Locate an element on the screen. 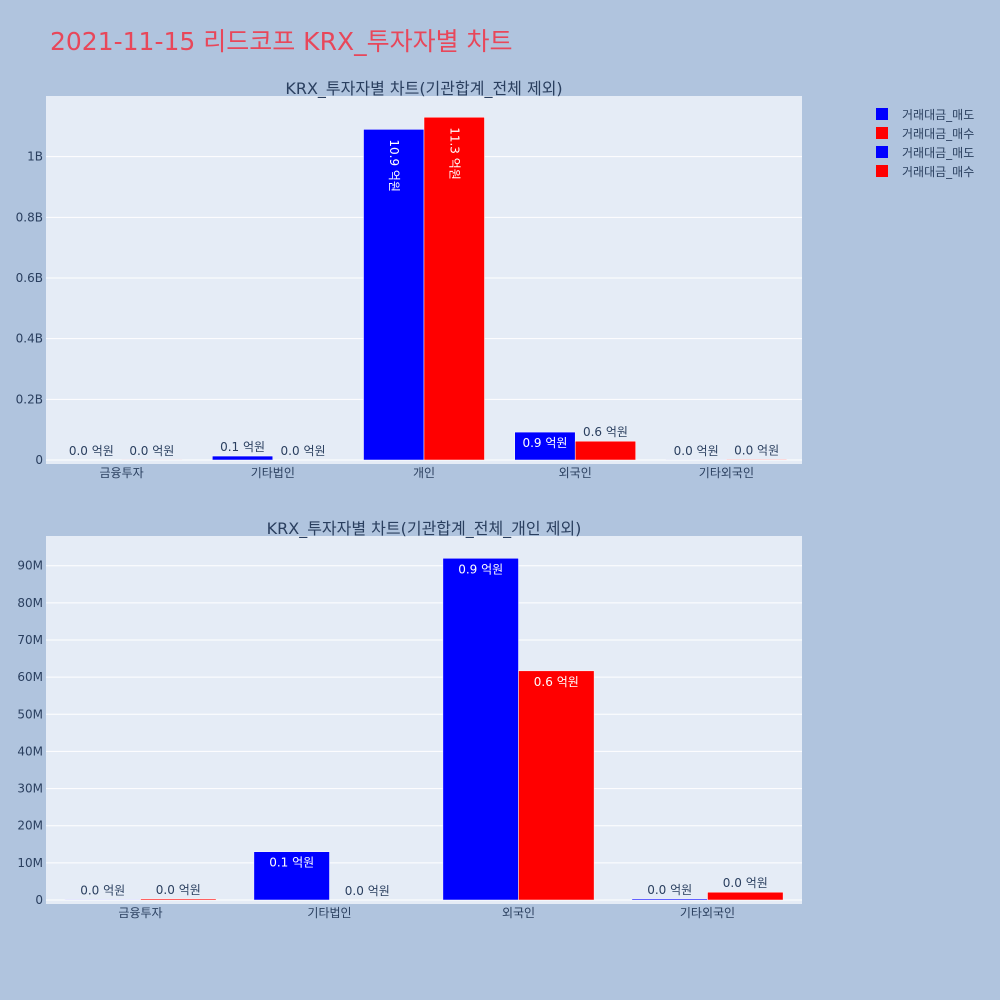 The image size is (1000, 1000). y-tick-label: 0.8B is located at coordinates (29, 217).